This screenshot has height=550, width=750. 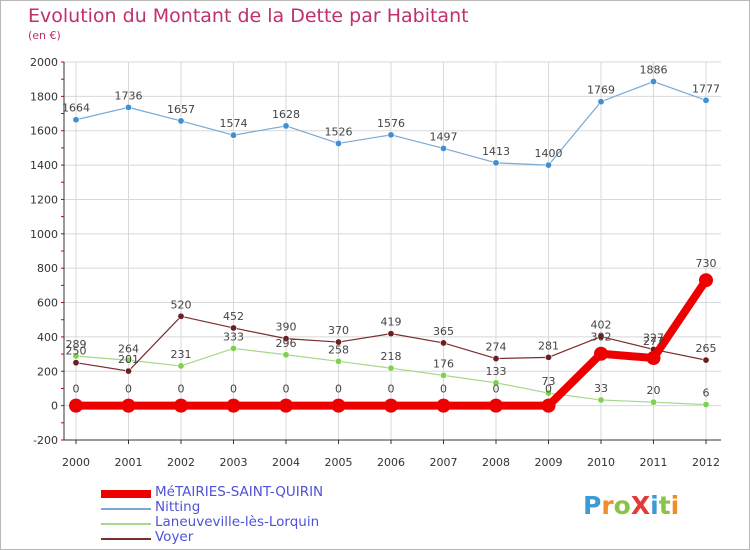 I want to click on x-tick-label: 2008, so click(x=496, y=462).